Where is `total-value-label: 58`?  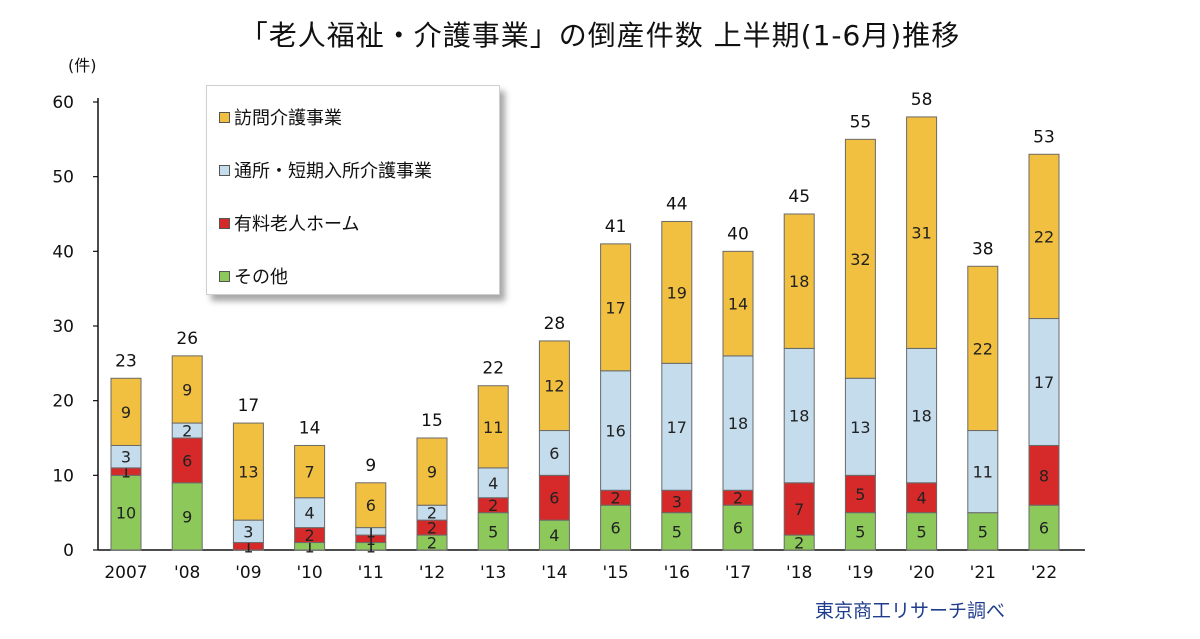
total-value-label: 58 is located at coordinates (922, 100).